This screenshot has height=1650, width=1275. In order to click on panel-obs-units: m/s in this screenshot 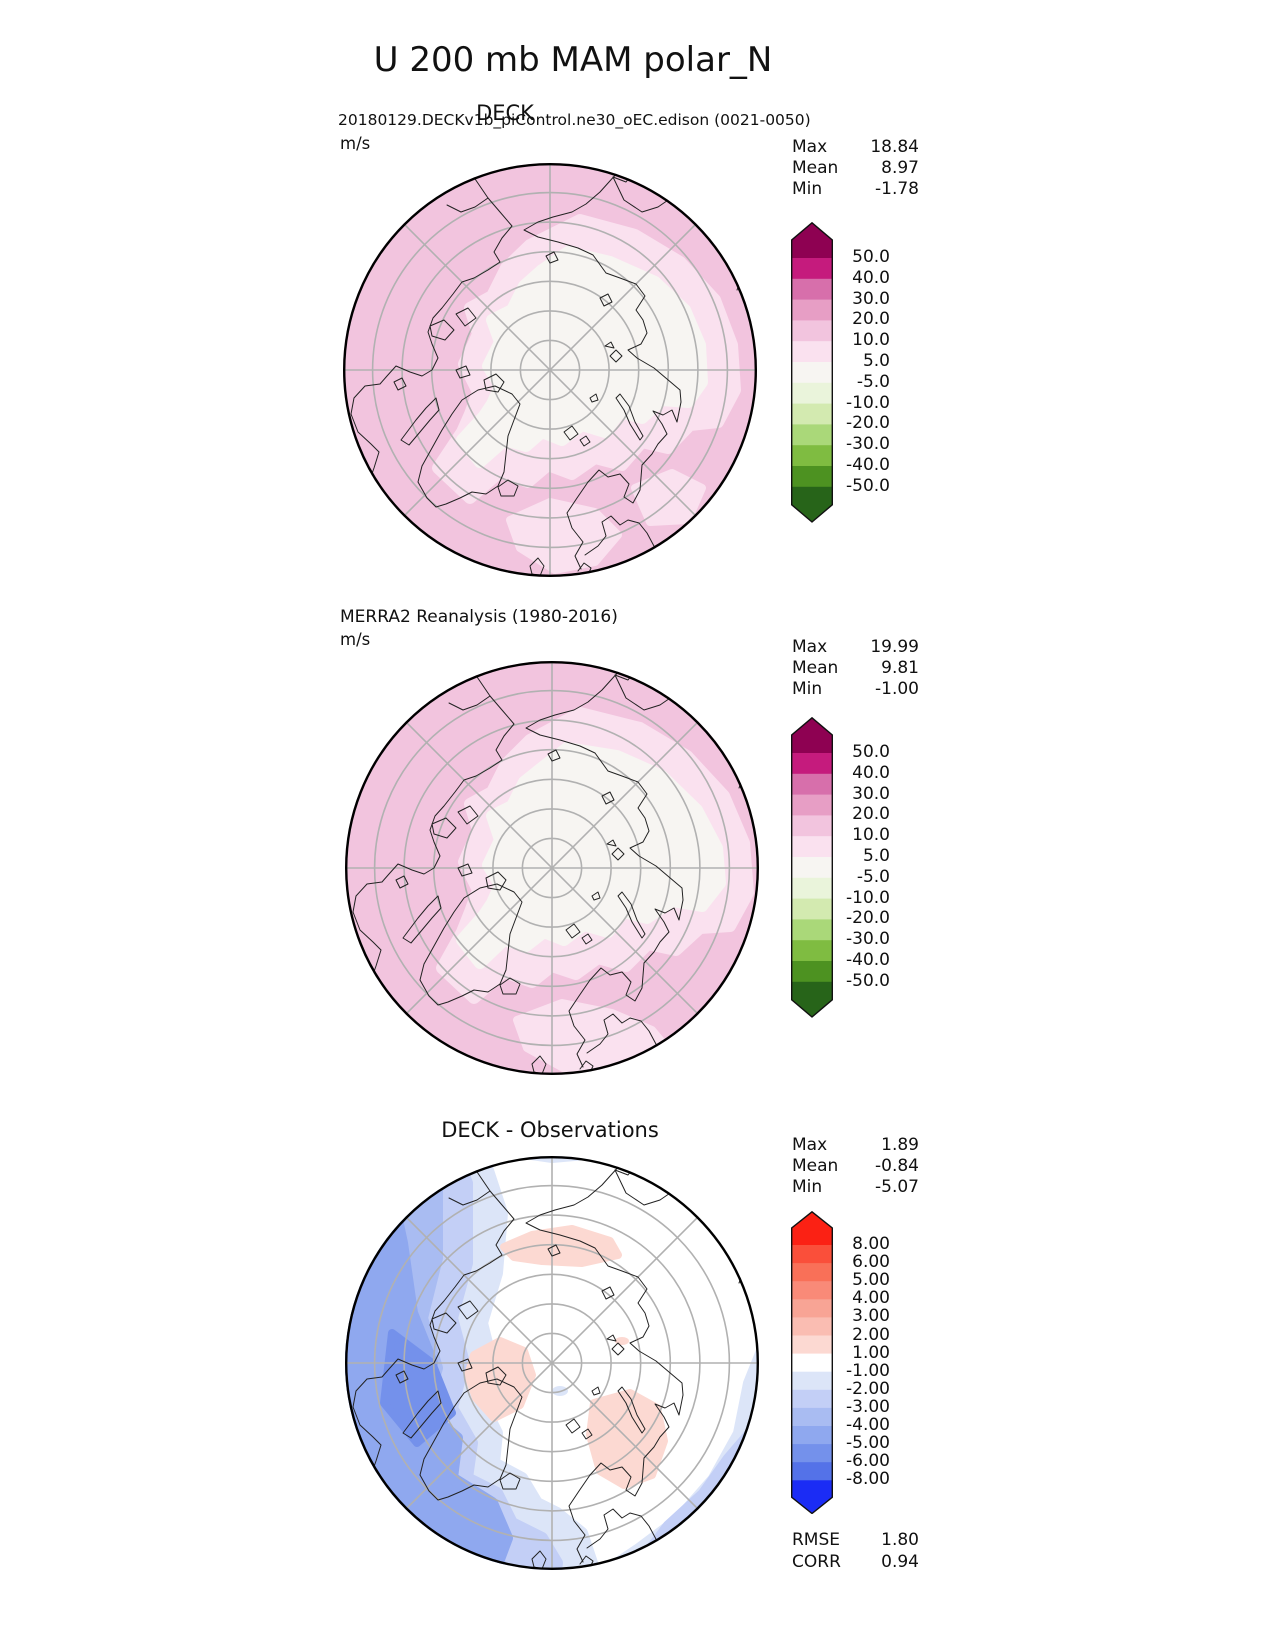, I will do `click(355, 639)`.